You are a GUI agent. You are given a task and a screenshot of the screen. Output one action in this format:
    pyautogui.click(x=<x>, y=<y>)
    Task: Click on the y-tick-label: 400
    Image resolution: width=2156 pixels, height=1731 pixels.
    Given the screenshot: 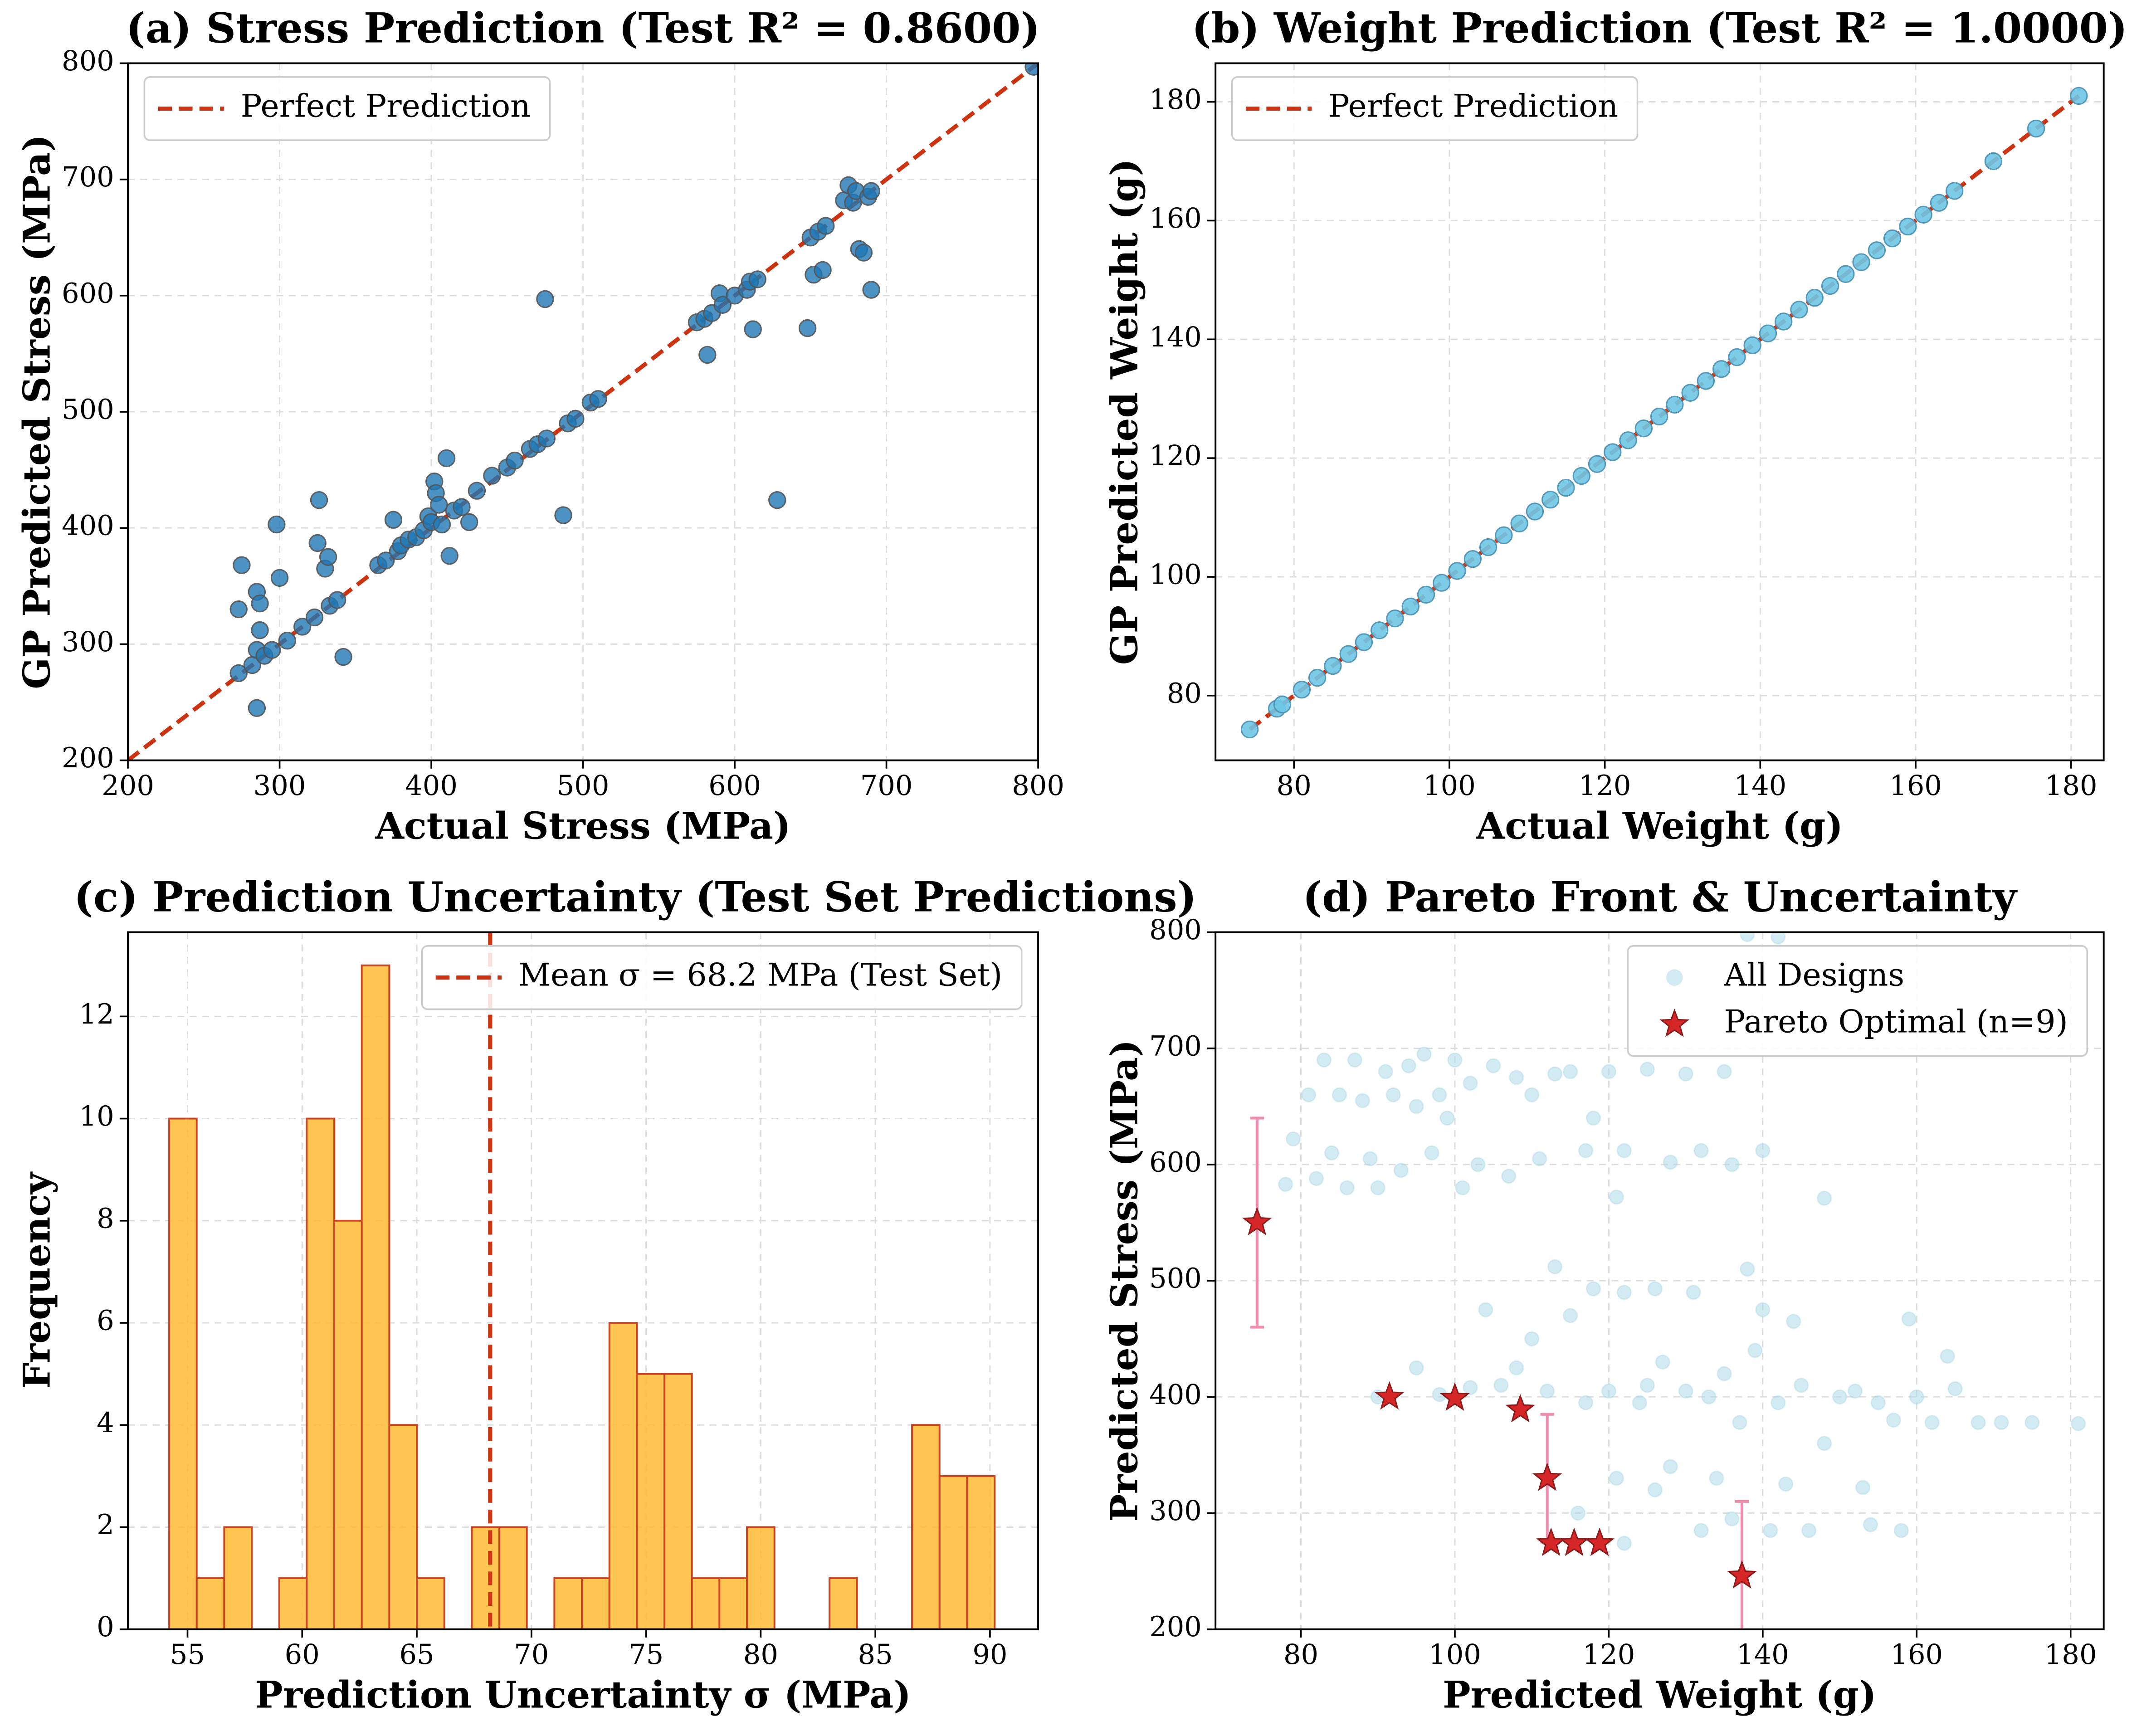 What is the action you would take?
    pyautogui.click(x=1175, y=1395)
    